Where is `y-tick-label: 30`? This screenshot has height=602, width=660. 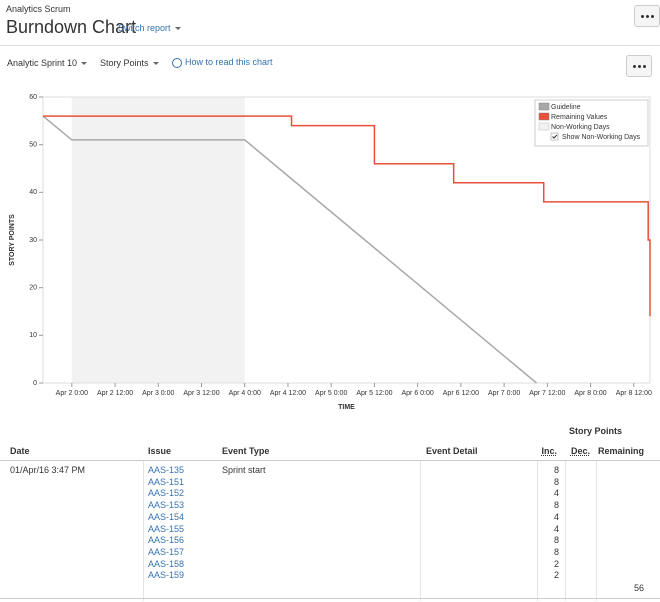
y-tick-label: 30 is located at coordinates (33, 240).